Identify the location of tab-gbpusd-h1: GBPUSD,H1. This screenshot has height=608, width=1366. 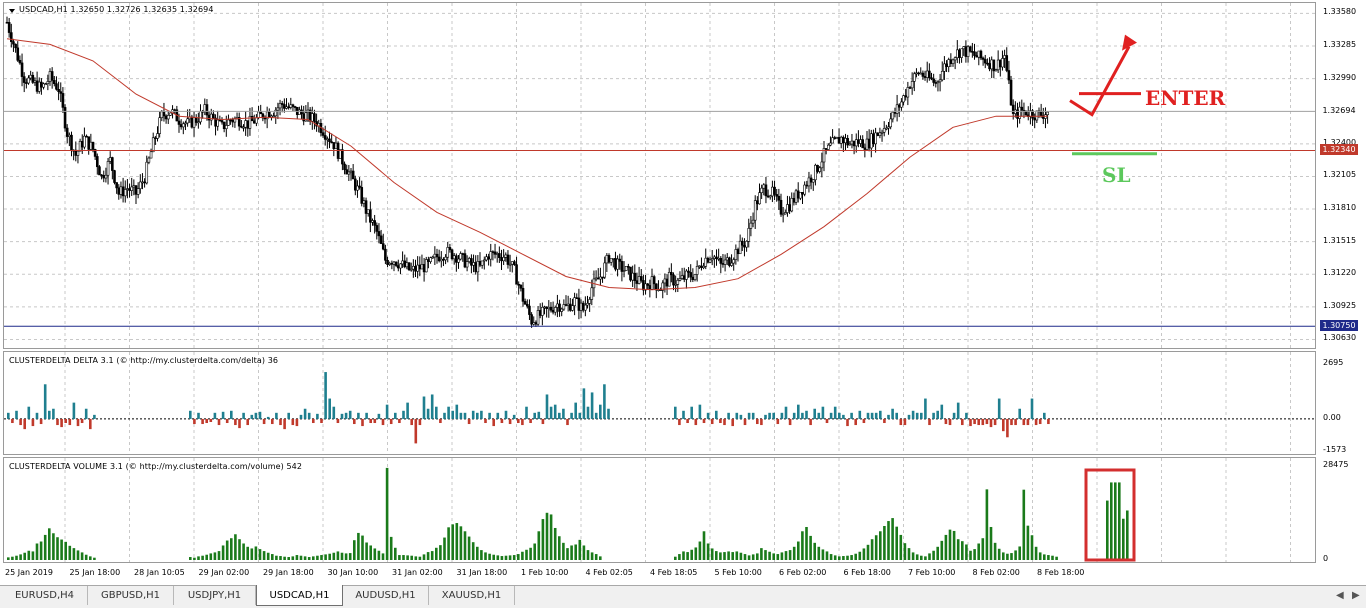
(131, 595).